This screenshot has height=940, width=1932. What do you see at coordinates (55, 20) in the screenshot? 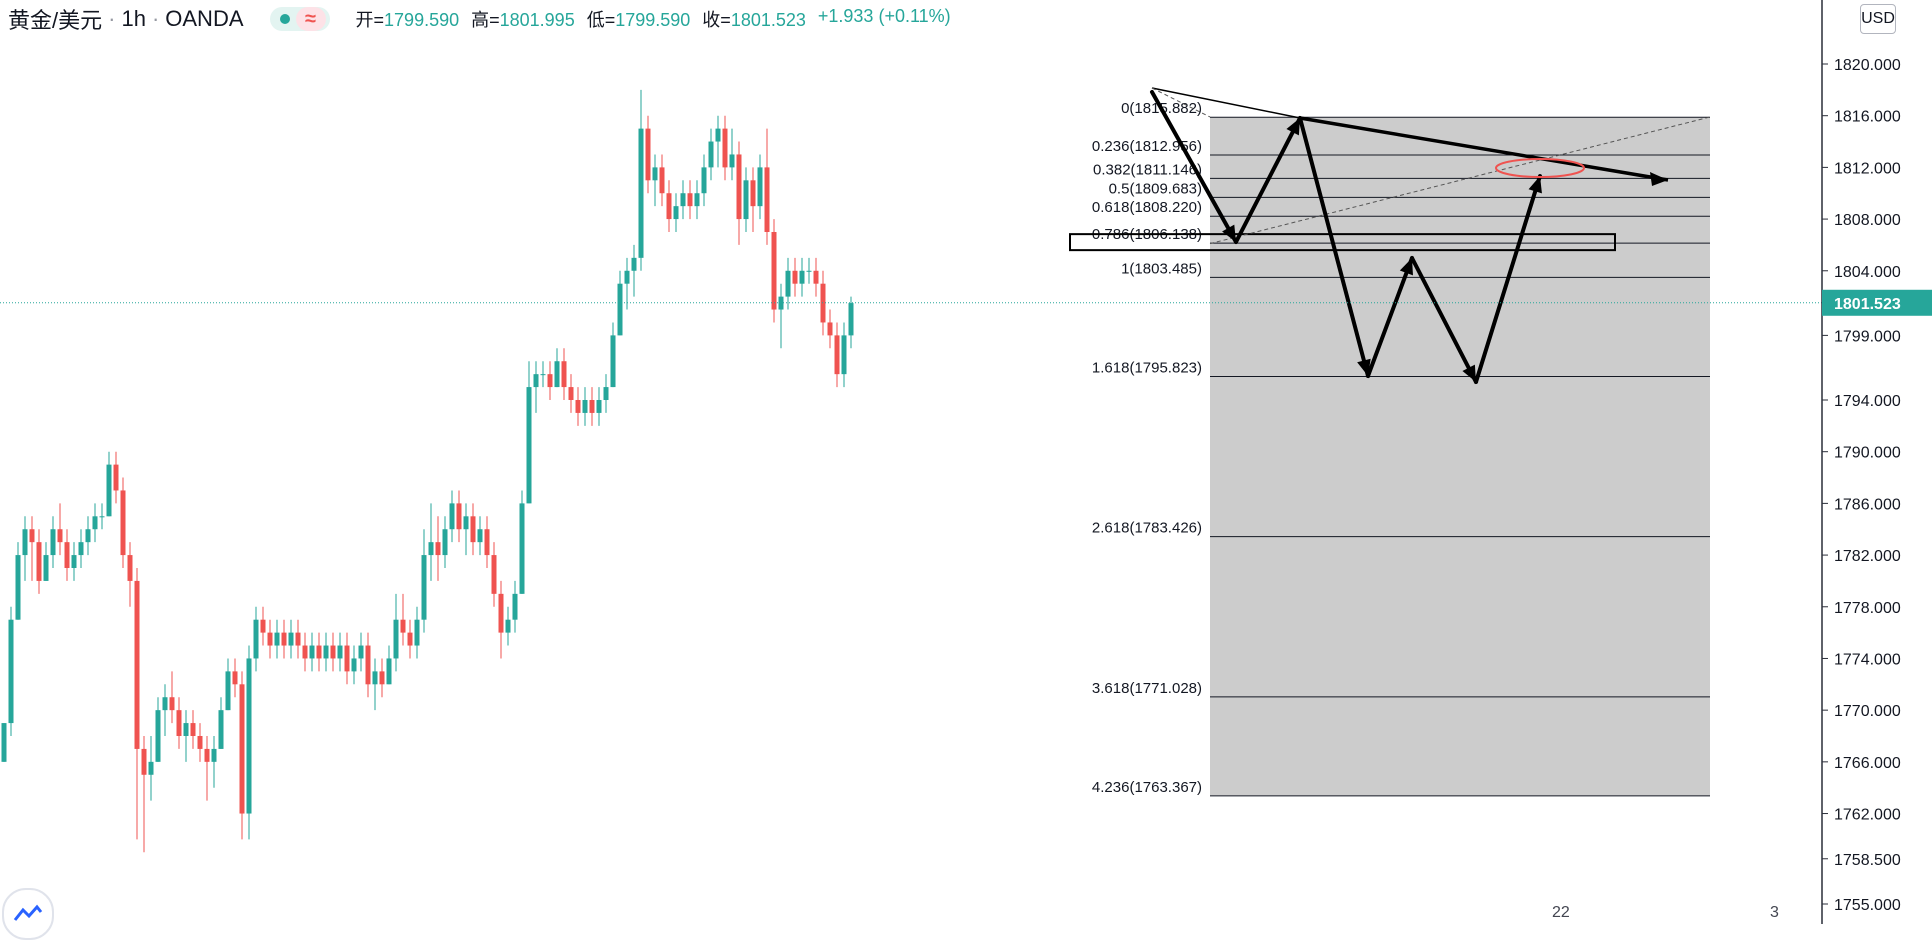
I see `symbol-name: 黄金/美元` at bounding box center [55, 20].